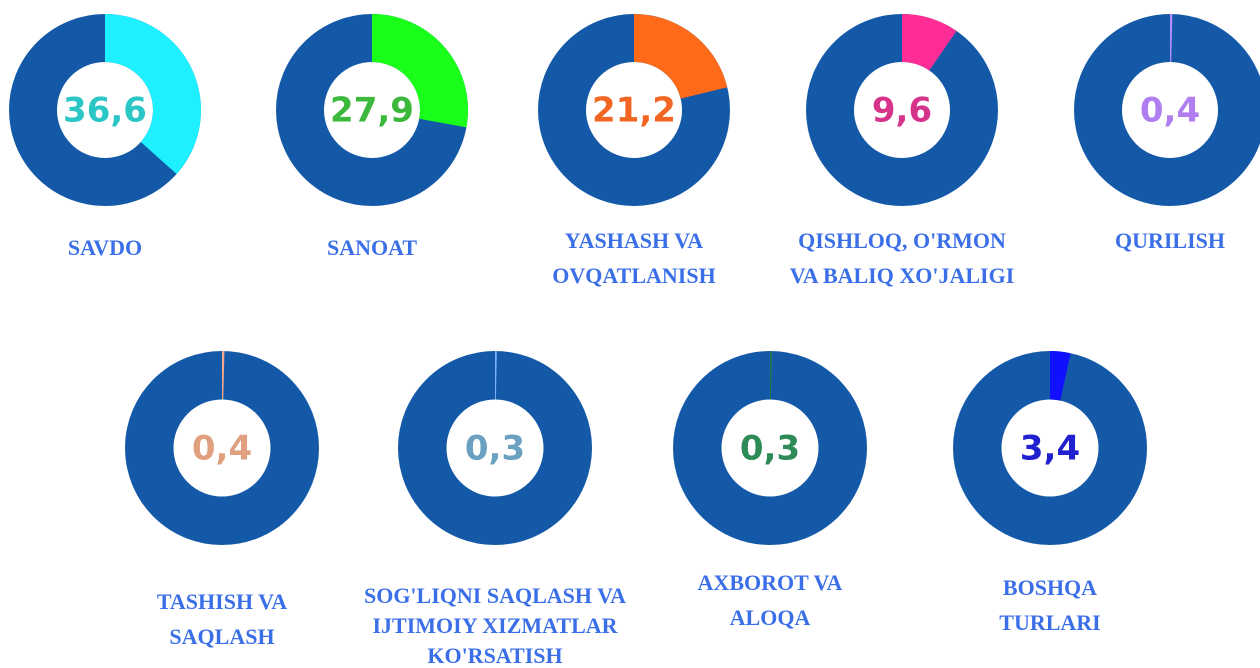 Image resolution: width=1260 pixels, height=668 pixels. Describe the element at coordinates (770, 582) in the screenshot. I see `chart-title: AXBOROT VA` at that location.